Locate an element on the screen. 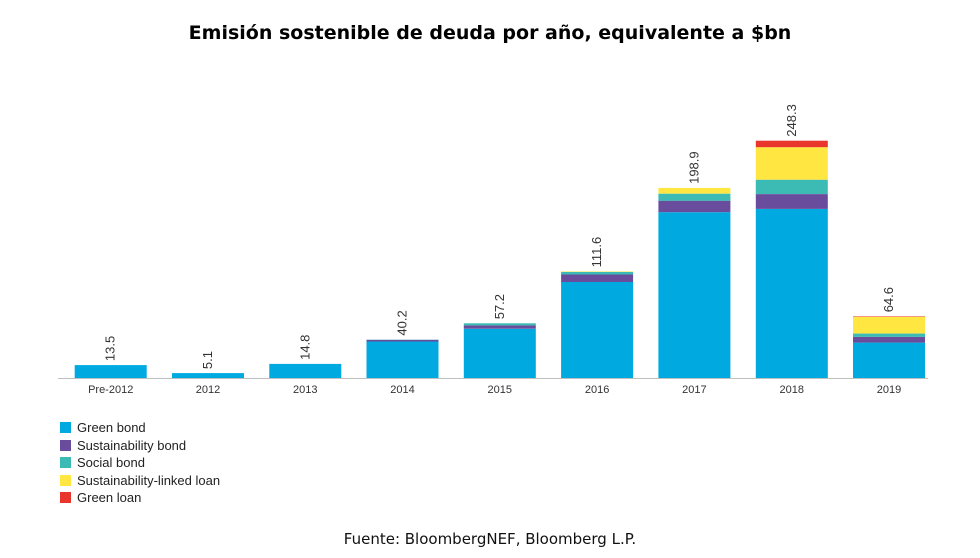 Image resolution: width=980 pixels, height=558 pixels. legend-swatch-green-loan is located at coordinates (65, 498).